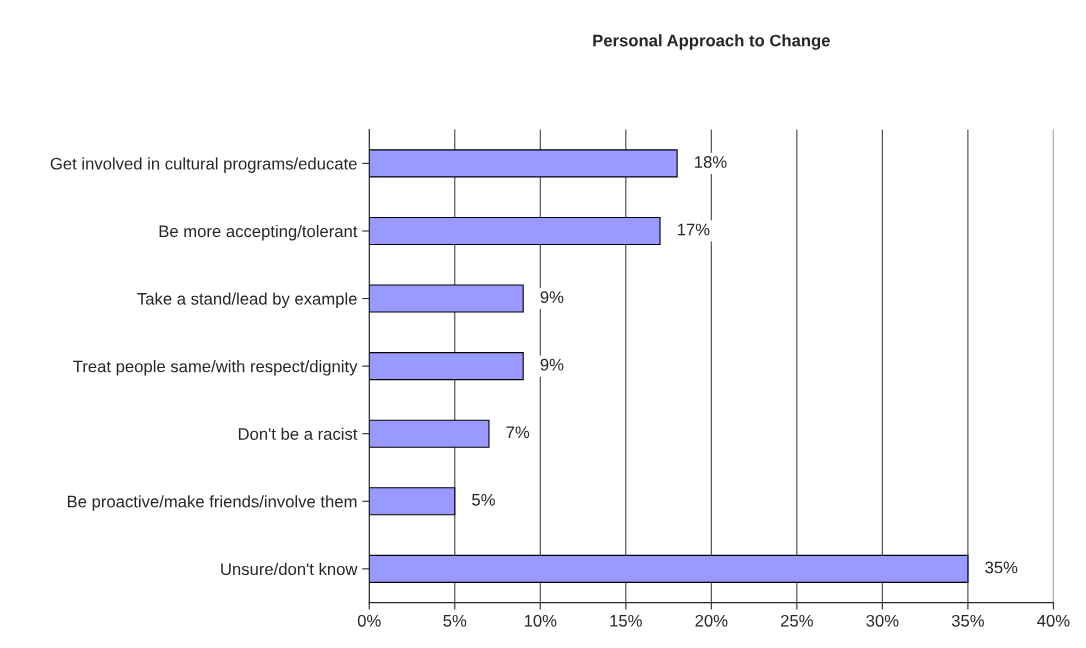 The height and width of the screenshot is (648, 1086). Describe the element at coordinates (369, 620) in the screenshot. I see `x-tick-label: 0%` at that location.